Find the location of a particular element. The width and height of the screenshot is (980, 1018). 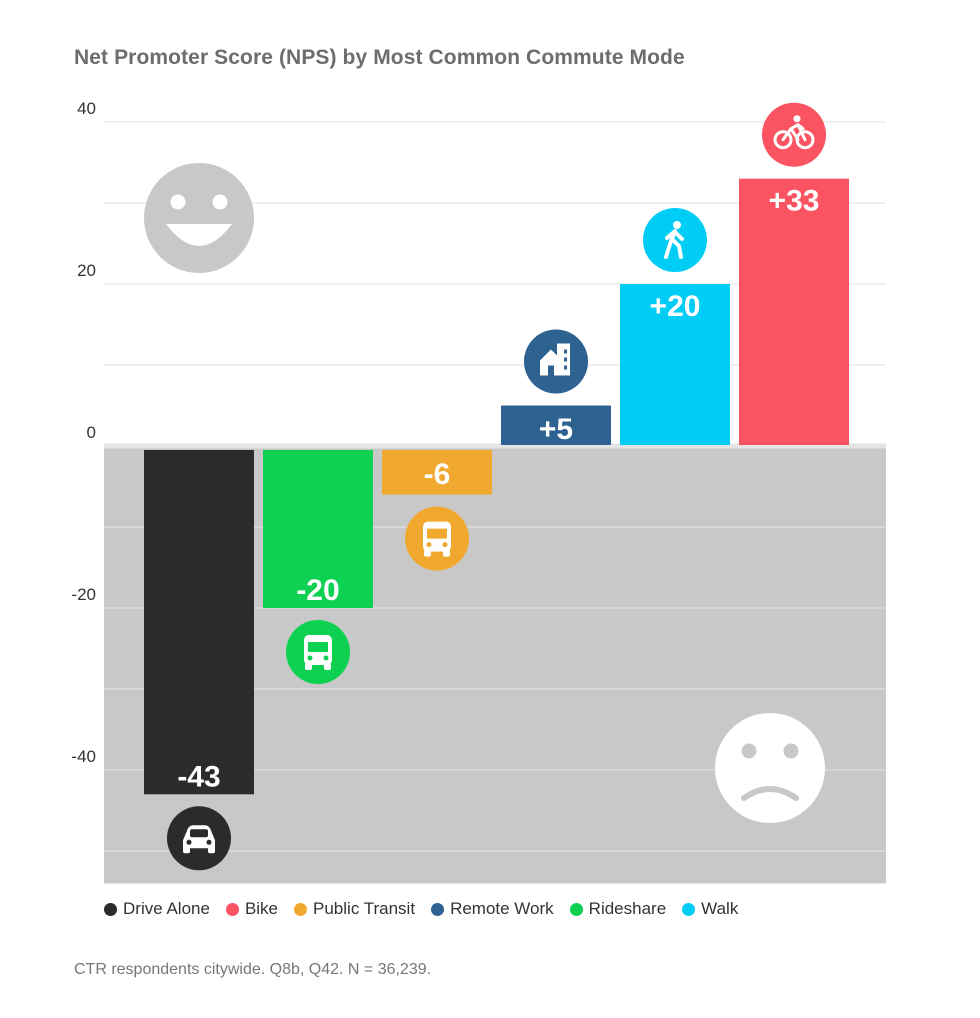

house-icon is located at coordinates (556, 361).